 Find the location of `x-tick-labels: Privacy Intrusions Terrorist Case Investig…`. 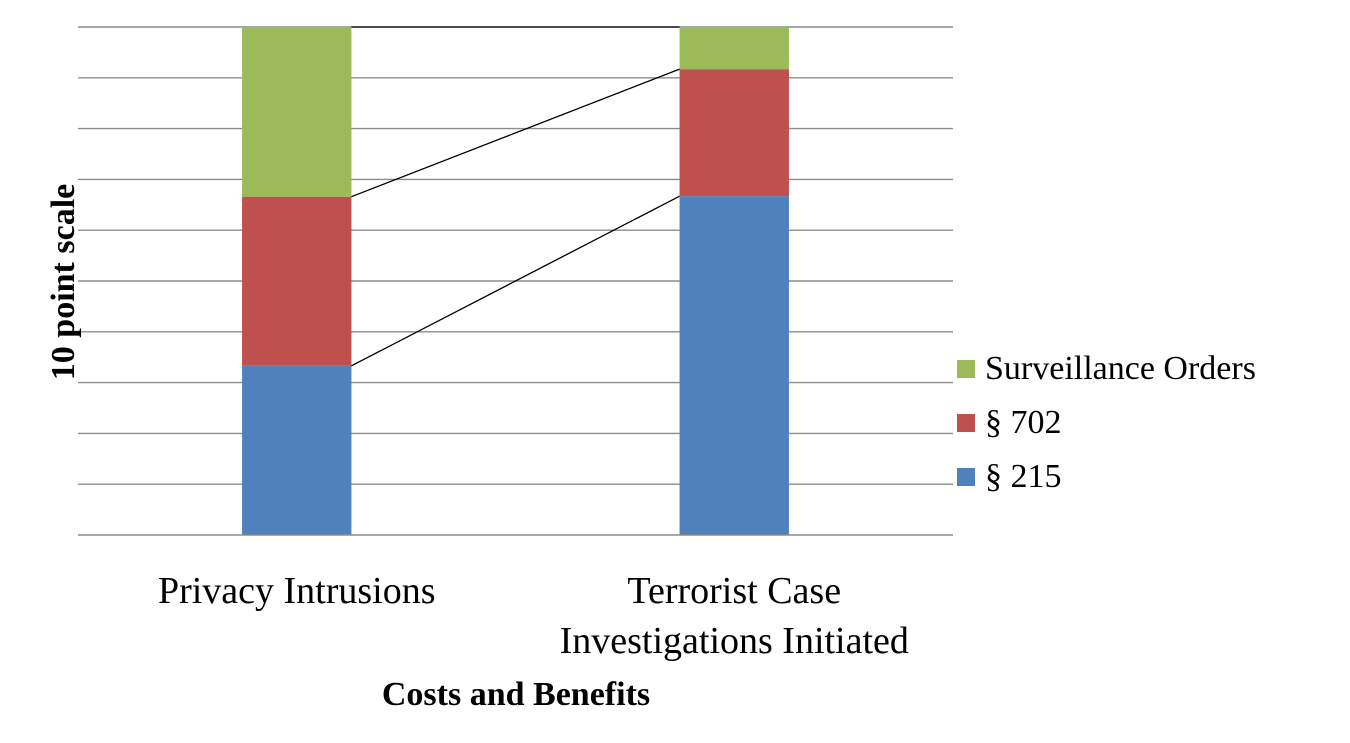

x-tick-labels: Privacy Intrusions Terrorist Case Investig… is located at coordinates (533, 616).